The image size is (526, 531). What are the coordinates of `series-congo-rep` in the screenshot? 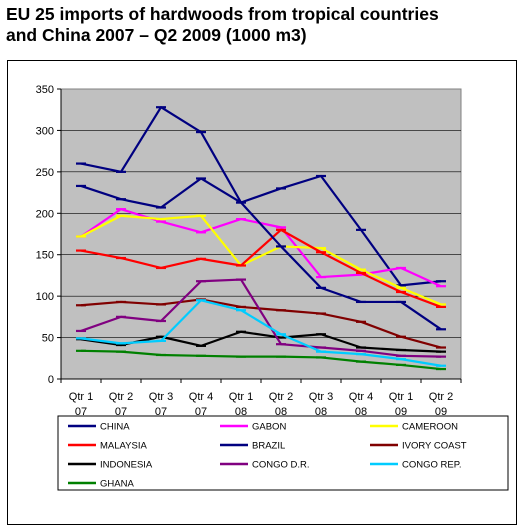 It's located at (261, 333).